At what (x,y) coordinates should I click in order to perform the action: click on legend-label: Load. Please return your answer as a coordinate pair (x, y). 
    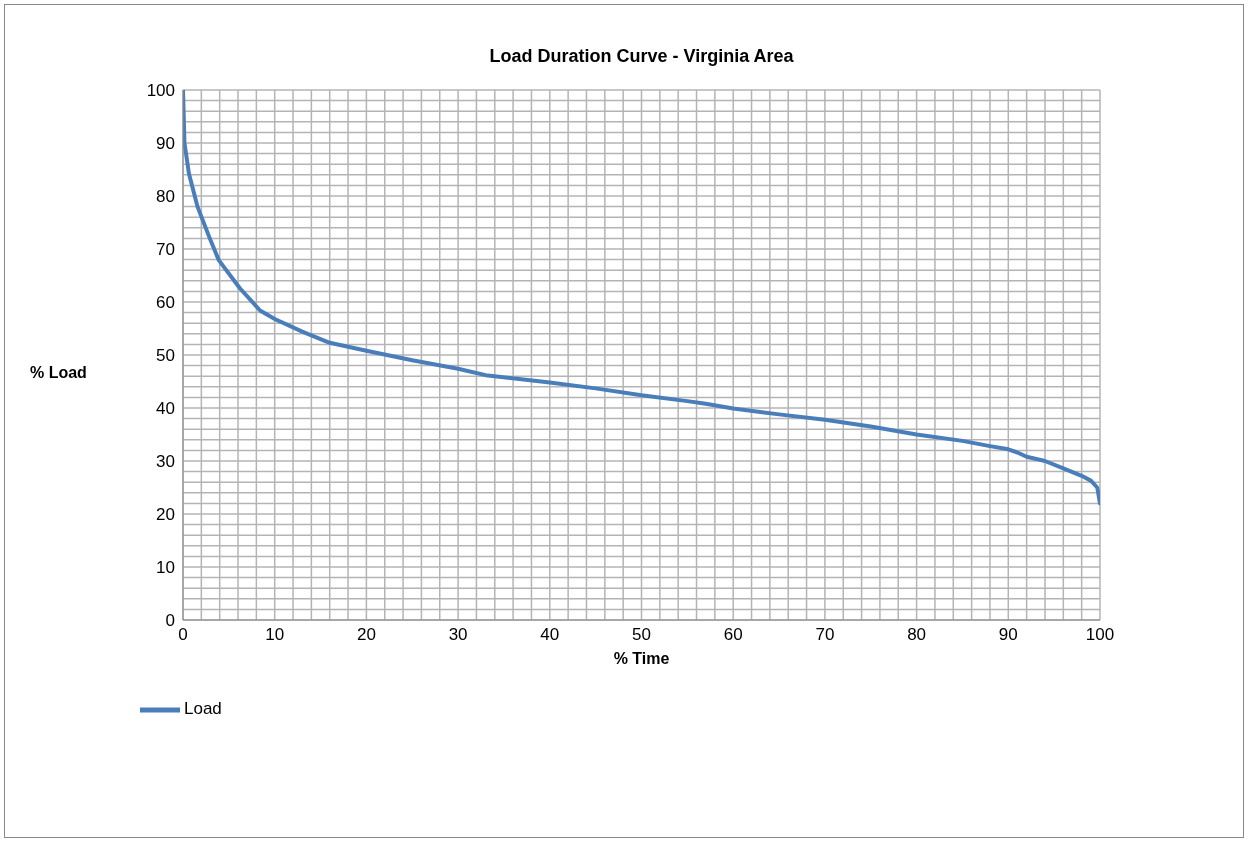
    Looking at the image, I should click on (203, 709).